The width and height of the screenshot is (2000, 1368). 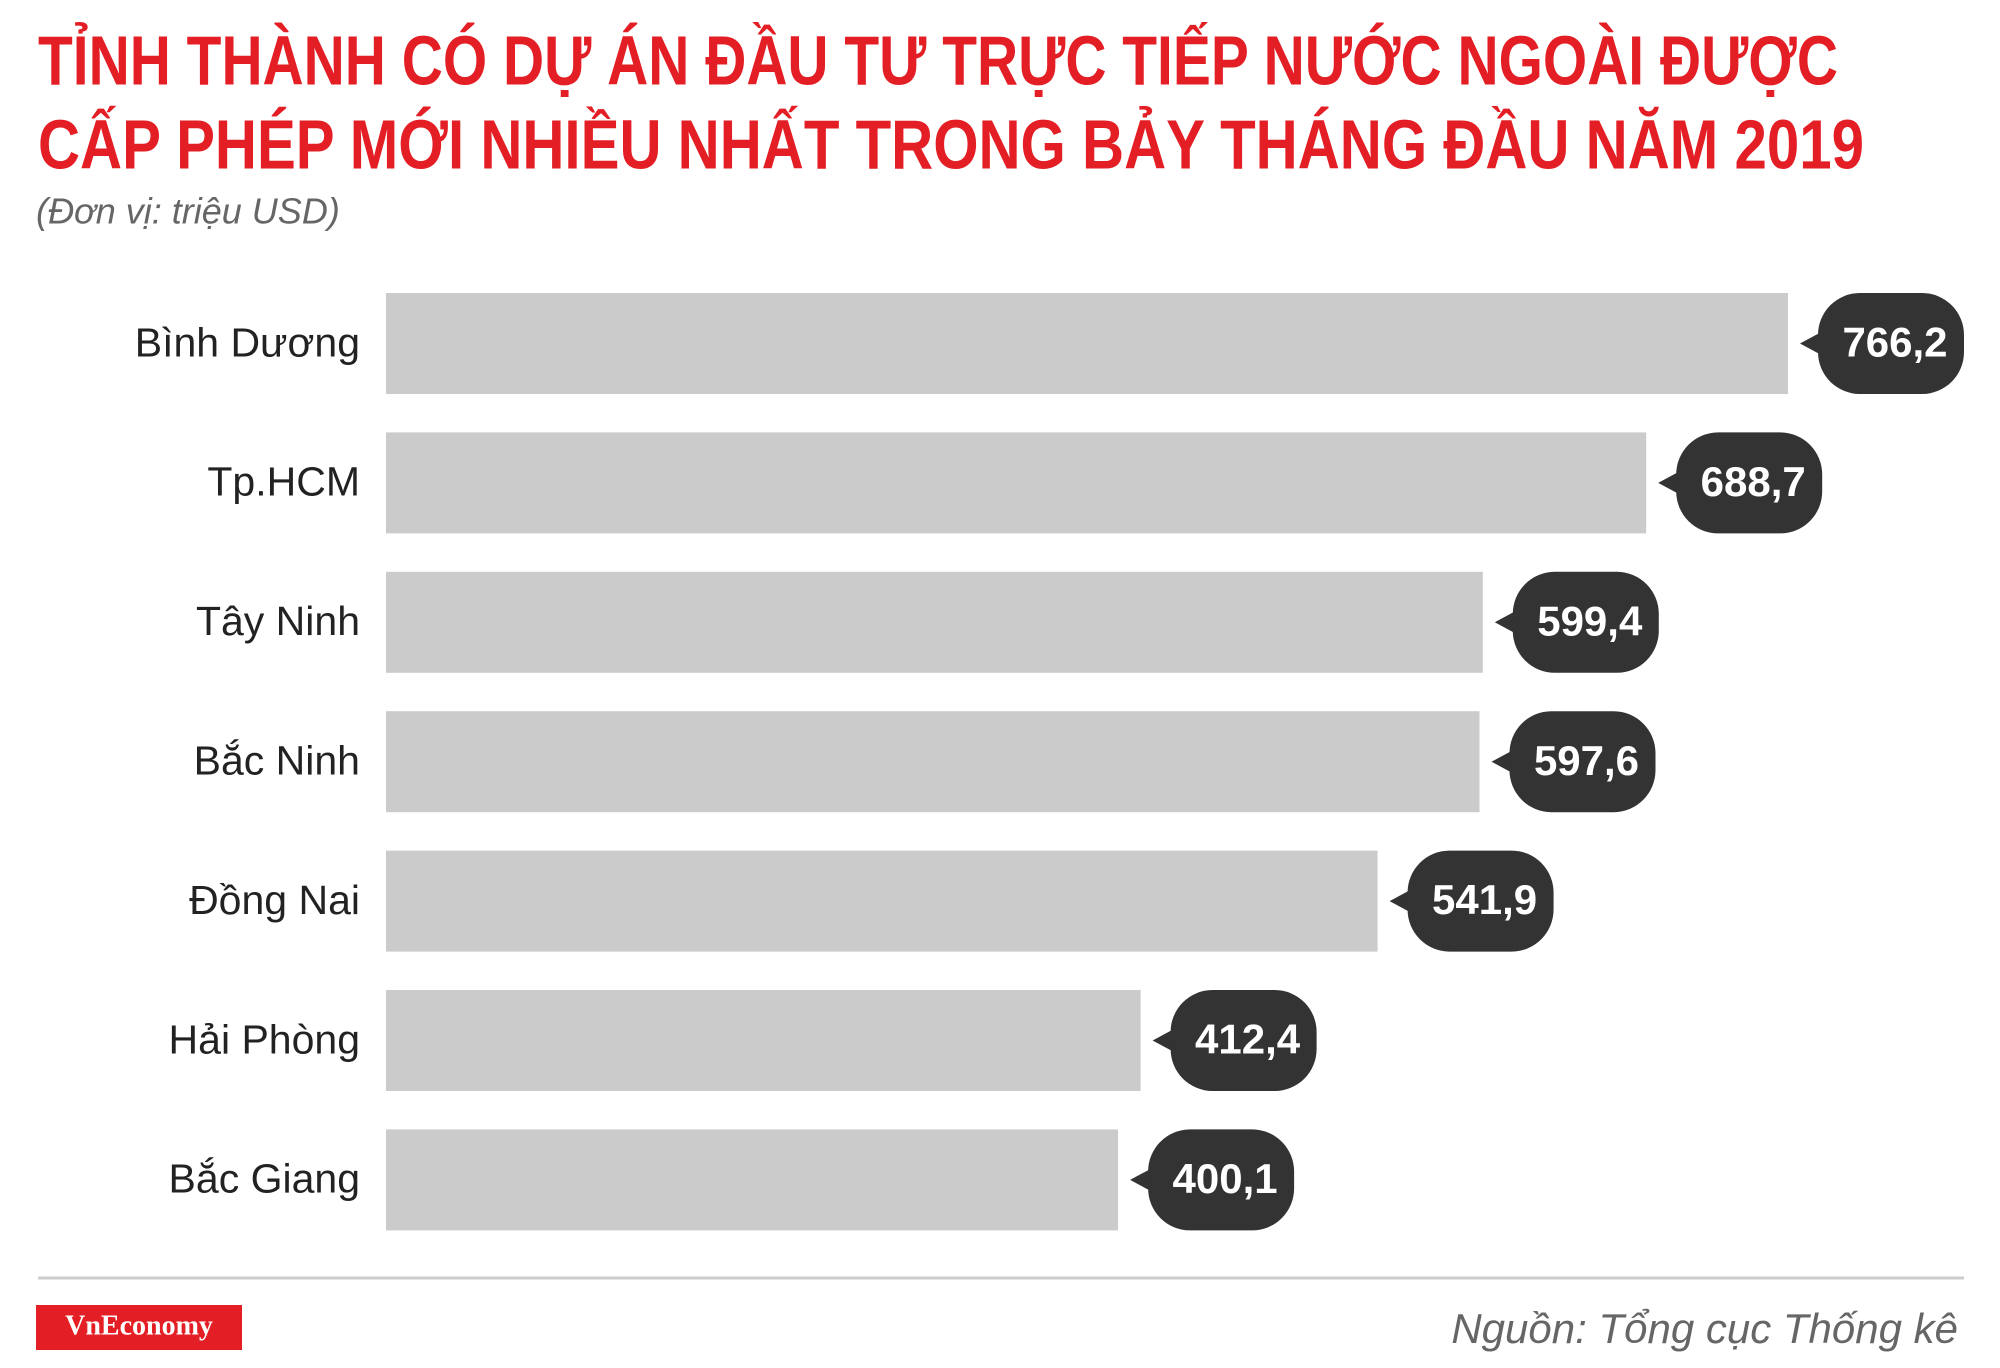 I want to click on category-label: Hải Phòng, so click(x=264, y=1039).